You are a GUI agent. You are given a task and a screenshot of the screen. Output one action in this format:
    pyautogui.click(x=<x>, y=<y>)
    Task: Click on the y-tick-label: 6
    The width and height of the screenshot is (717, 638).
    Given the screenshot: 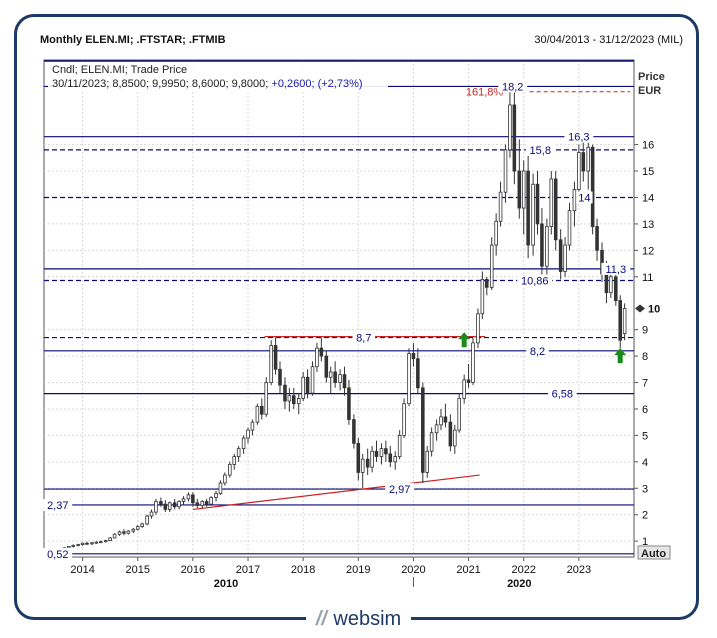 What is the action you would take?
    pyautogui.click(x=645, y=410)
    